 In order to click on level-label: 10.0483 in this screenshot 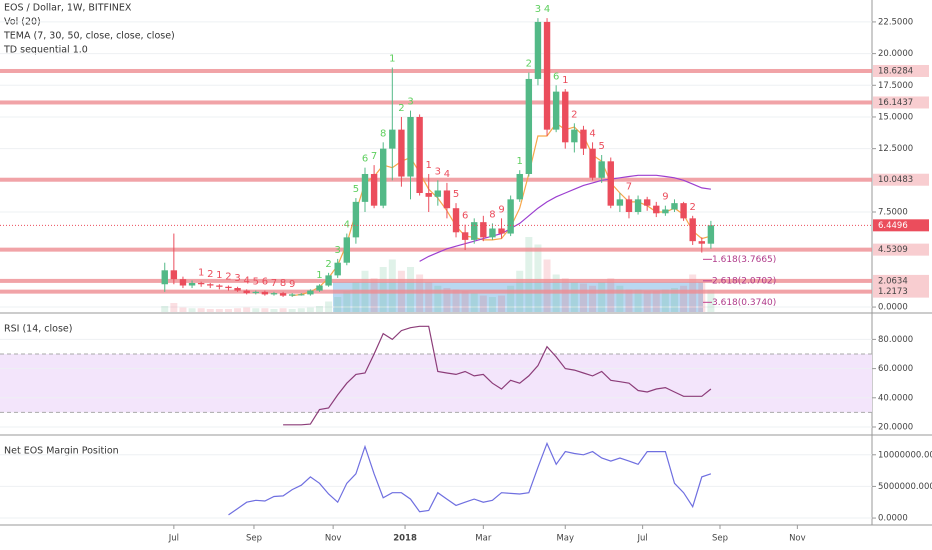, I will do `click(895, 180)`.